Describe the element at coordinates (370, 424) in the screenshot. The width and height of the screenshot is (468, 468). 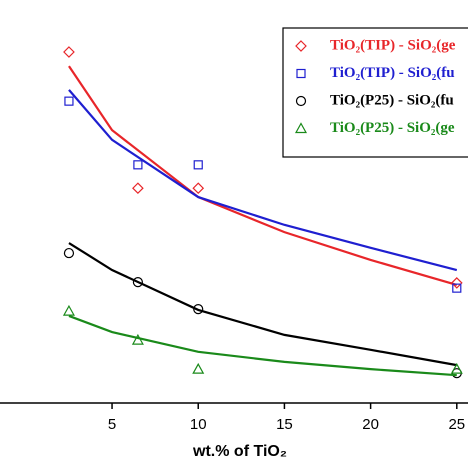
I see `x-tick-label: 20` at that location.